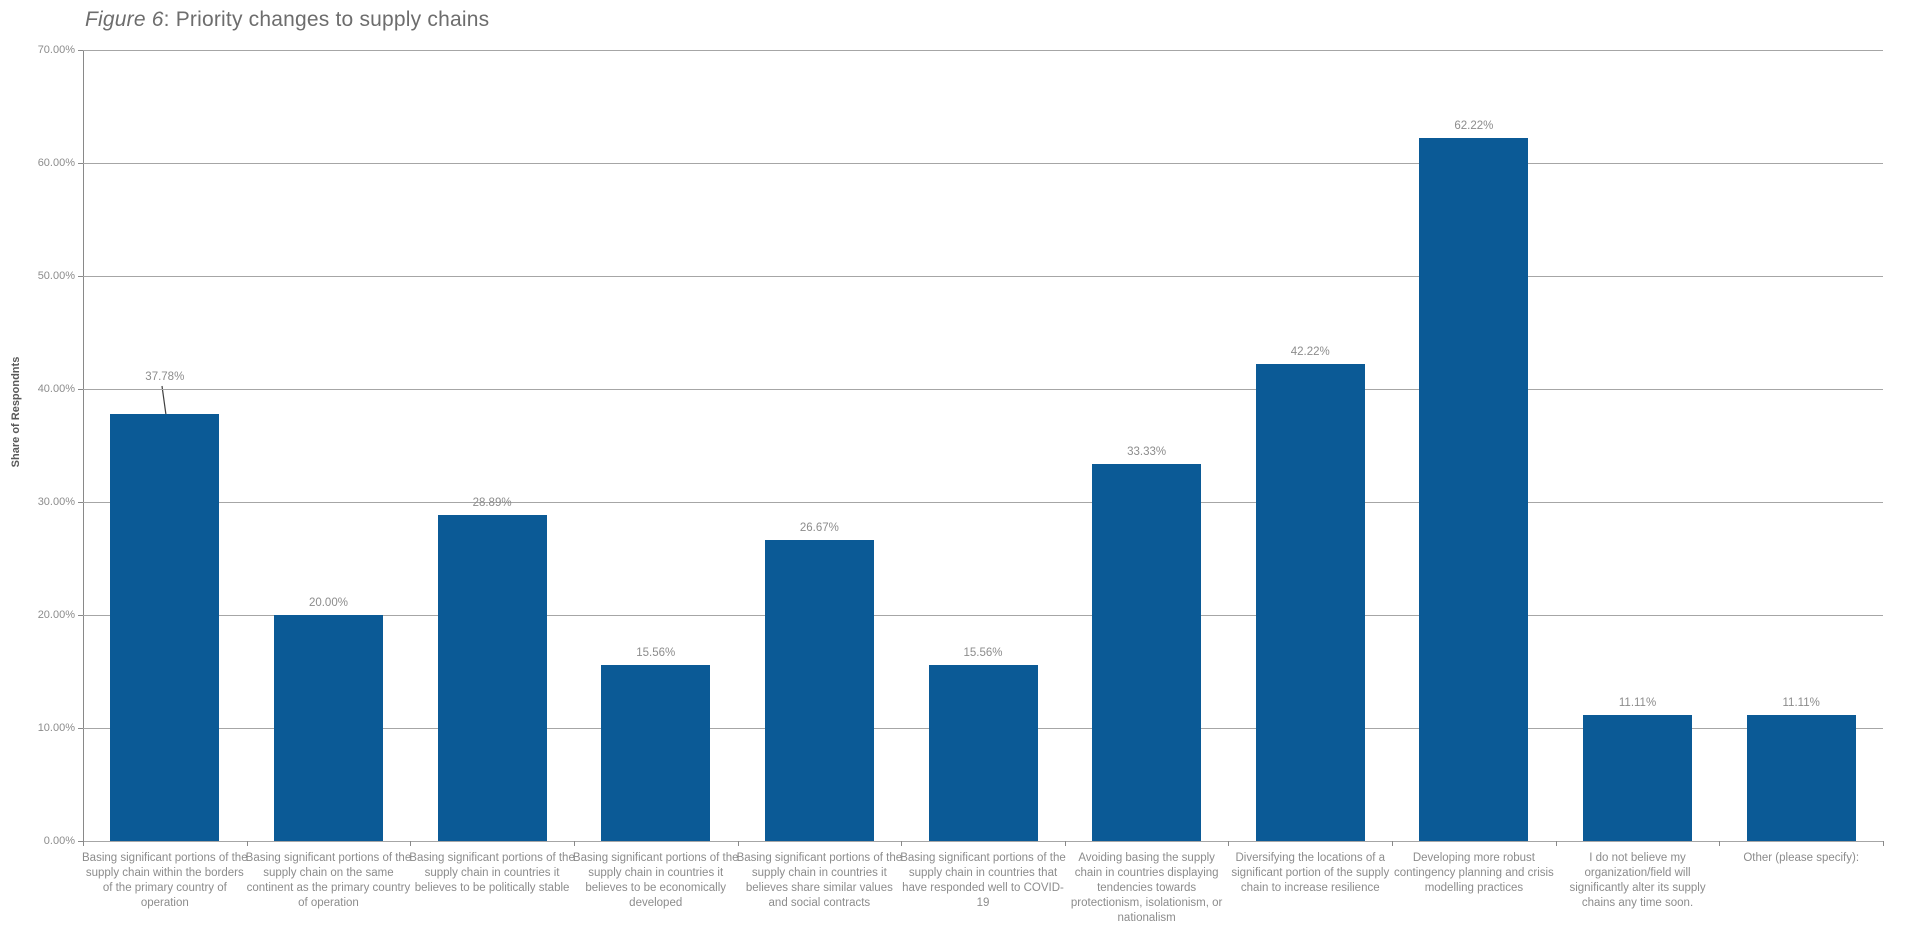 Image resolution: width=1906 pixels, height=944 pixels. What do you see at coordinates (1801, 703) in the screenshot?
I see `bar-value-label-10: 11.11%` at bounding box center [1801, 703].